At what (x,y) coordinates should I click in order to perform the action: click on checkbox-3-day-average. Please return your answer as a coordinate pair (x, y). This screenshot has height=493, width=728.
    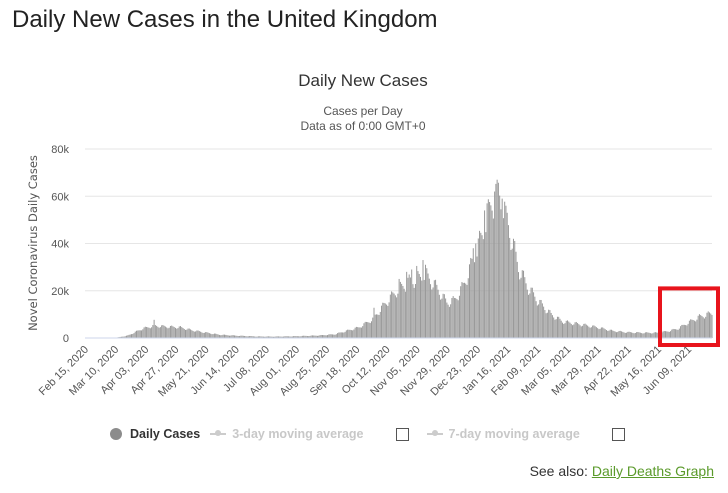
    Looking at the image, I should click on (402, 434).